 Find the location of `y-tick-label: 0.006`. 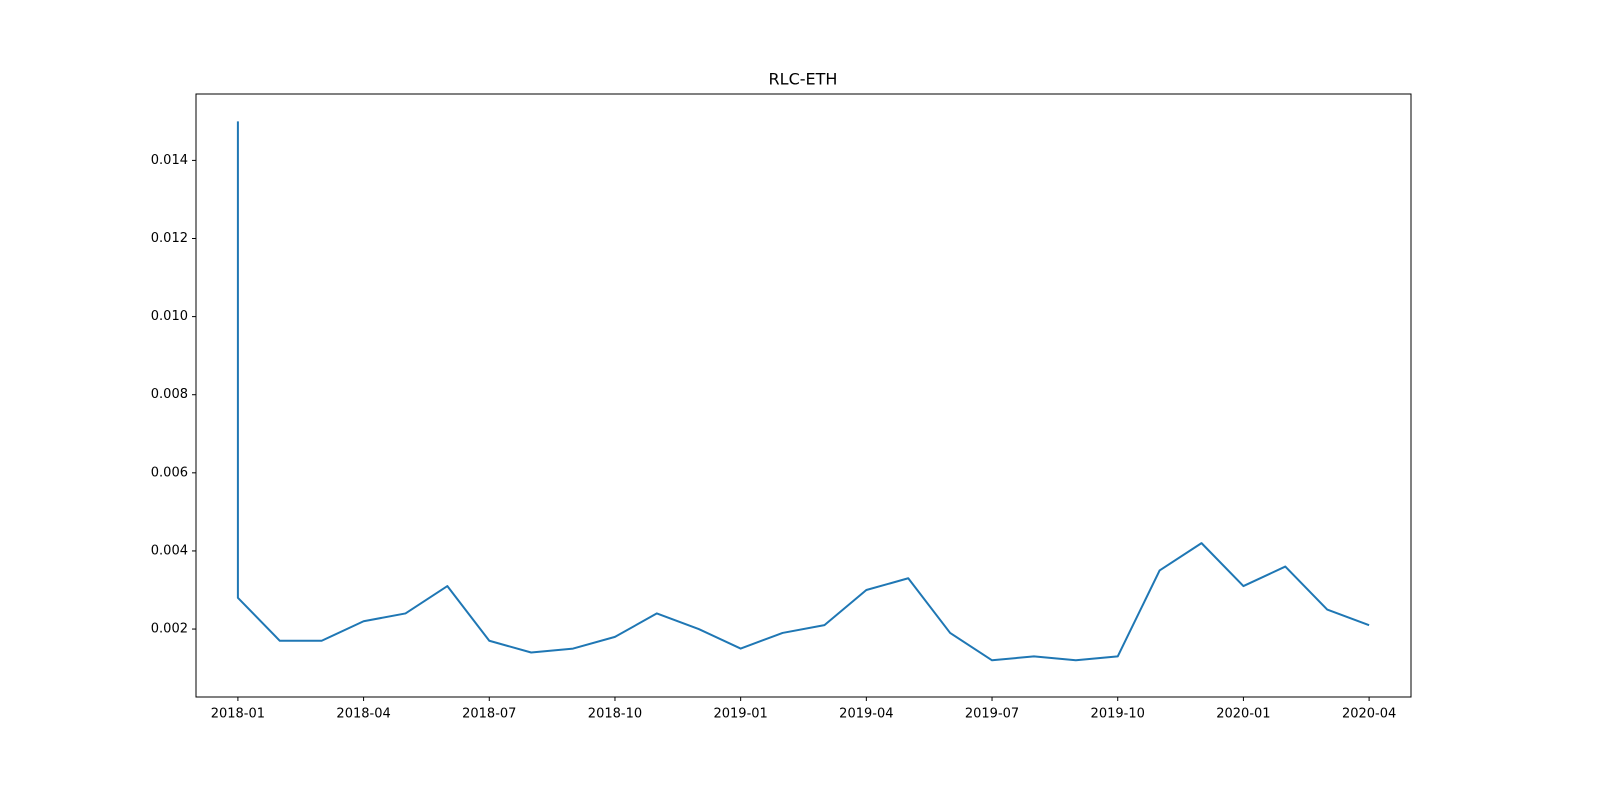

y-tick-label: 0.006 is located at coordinates (169, 472).